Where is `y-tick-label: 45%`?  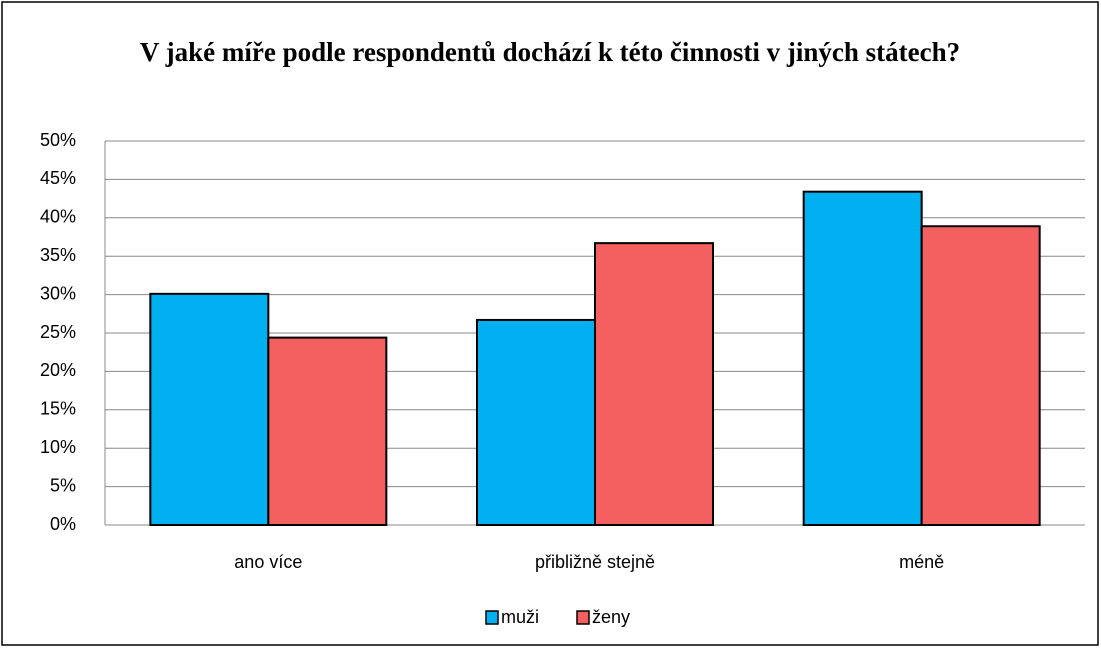
y-tick-label: 45% is located at coordinates (58, 178).